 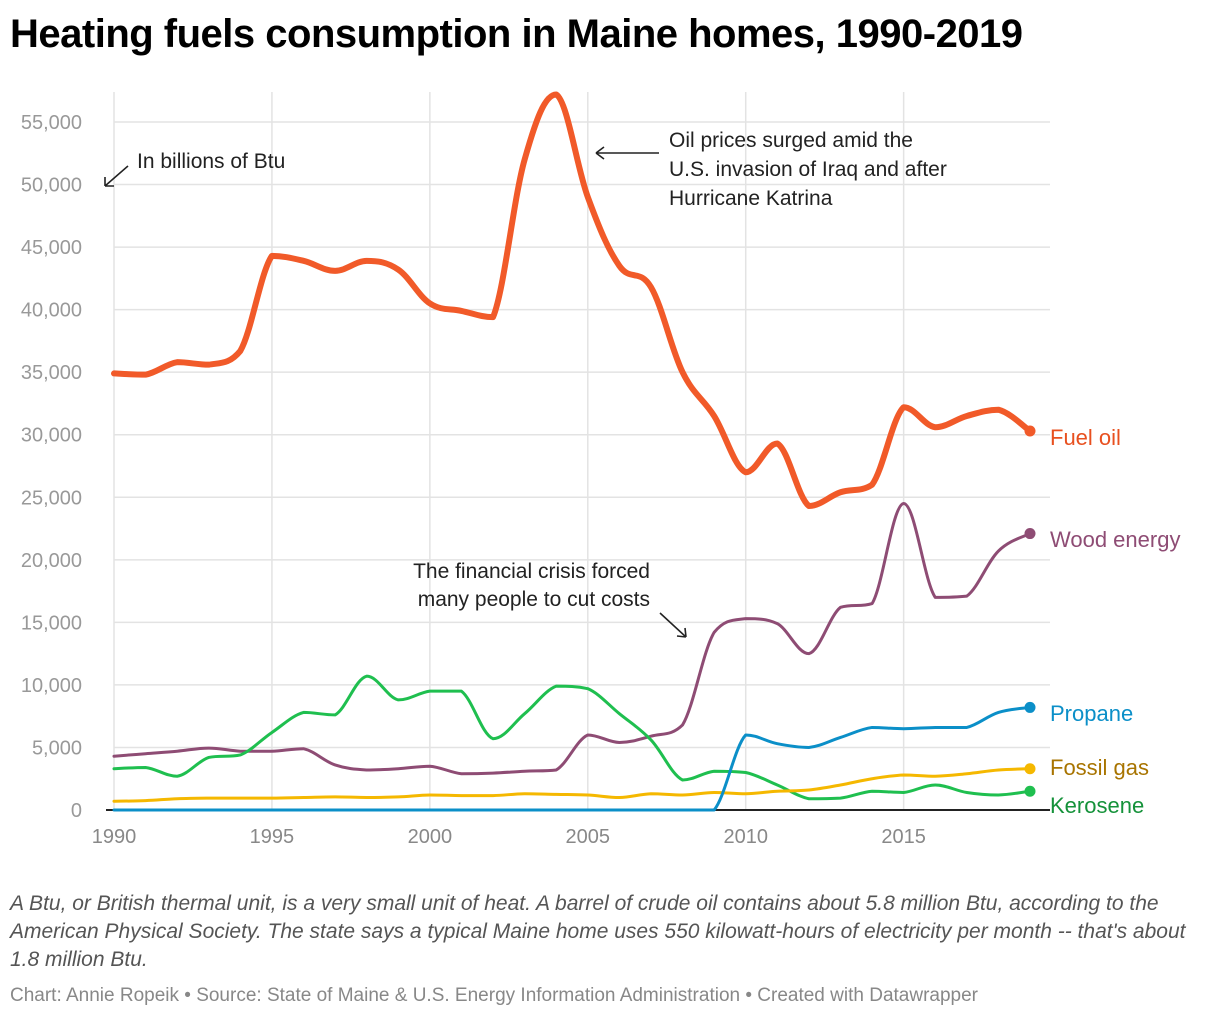 I want to click on x-tick-label: 1995, so click(x=272, y=837).